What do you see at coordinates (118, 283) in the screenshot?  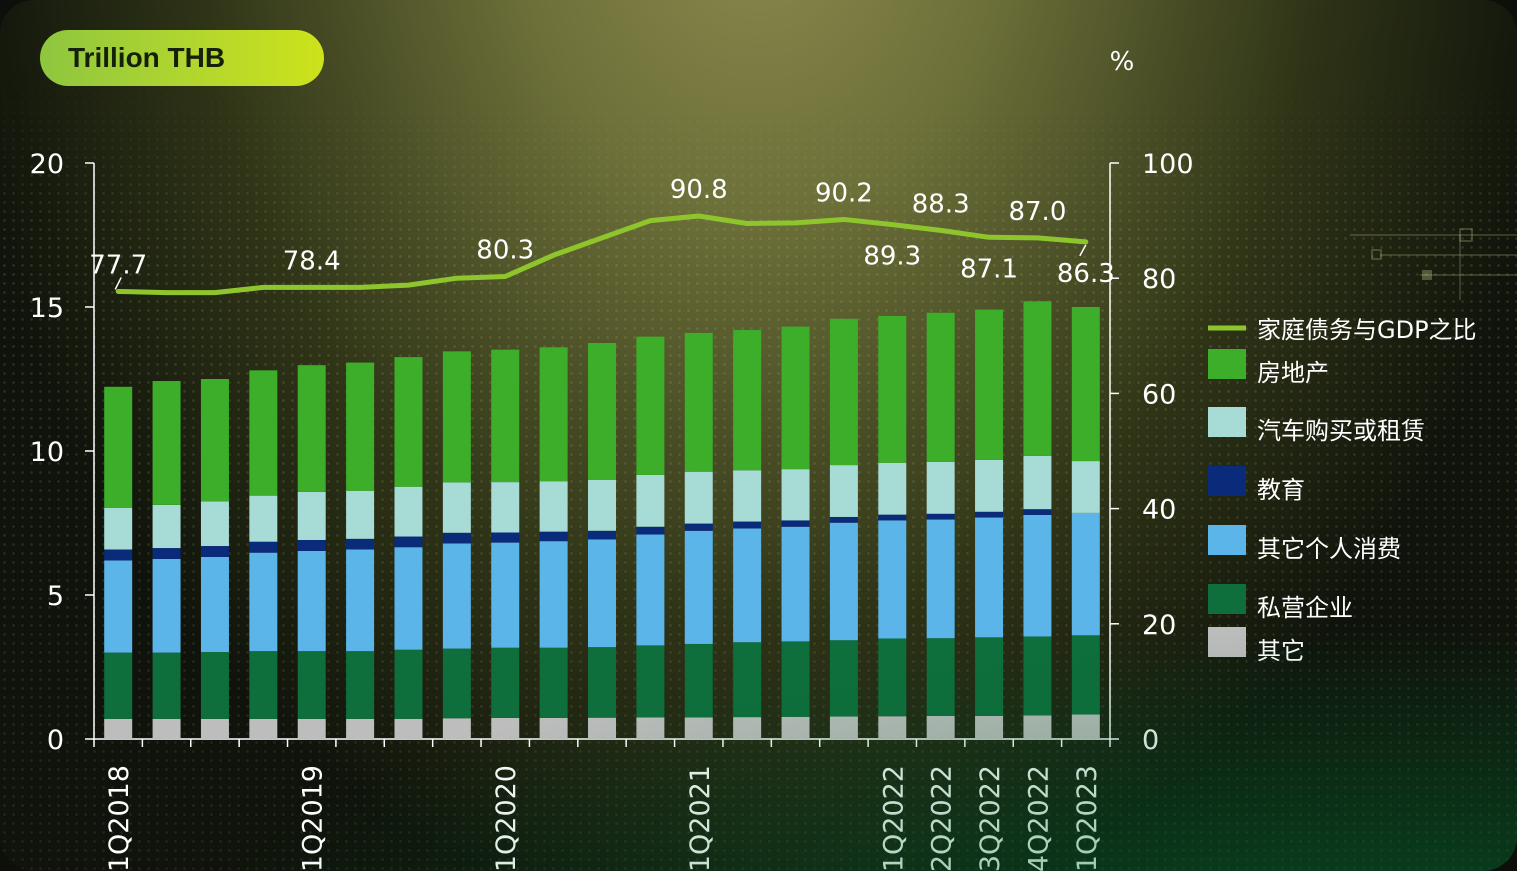 I see `label-leader` at bounding box center [118, 283].